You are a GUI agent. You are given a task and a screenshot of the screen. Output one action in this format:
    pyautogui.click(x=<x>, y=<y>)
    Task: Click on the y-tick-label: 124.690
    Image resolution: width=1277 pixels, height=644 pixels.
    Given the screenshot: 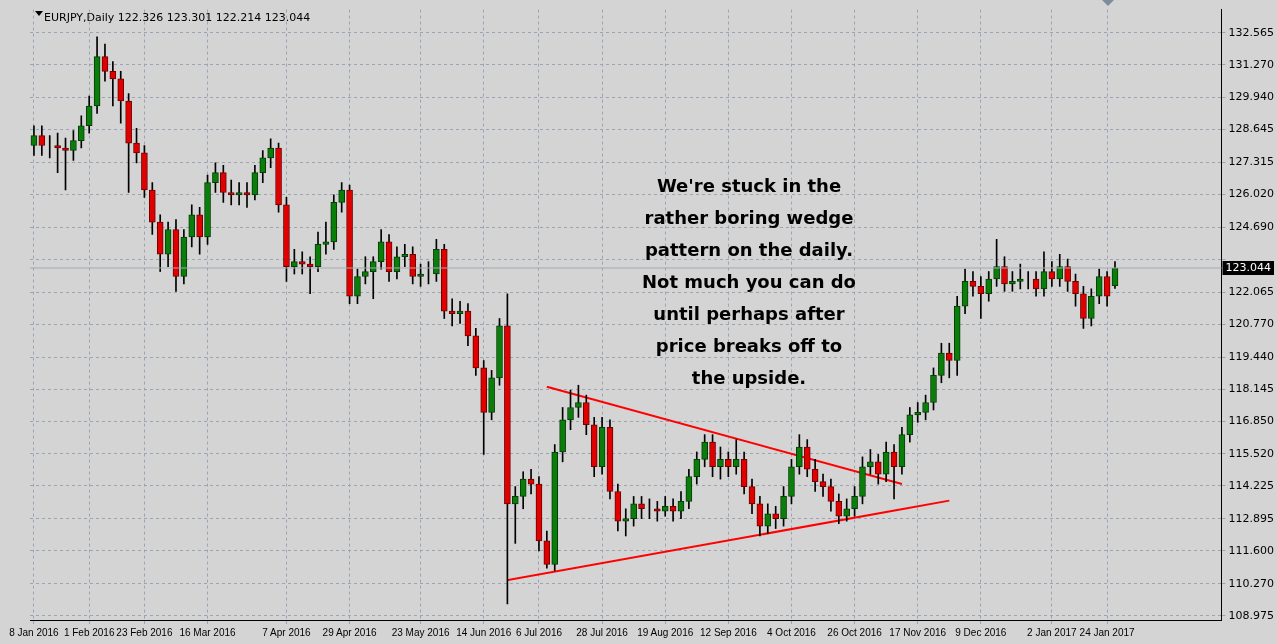 What is the action you would take?
    pyautogui.click(x=1251, y=227)
    